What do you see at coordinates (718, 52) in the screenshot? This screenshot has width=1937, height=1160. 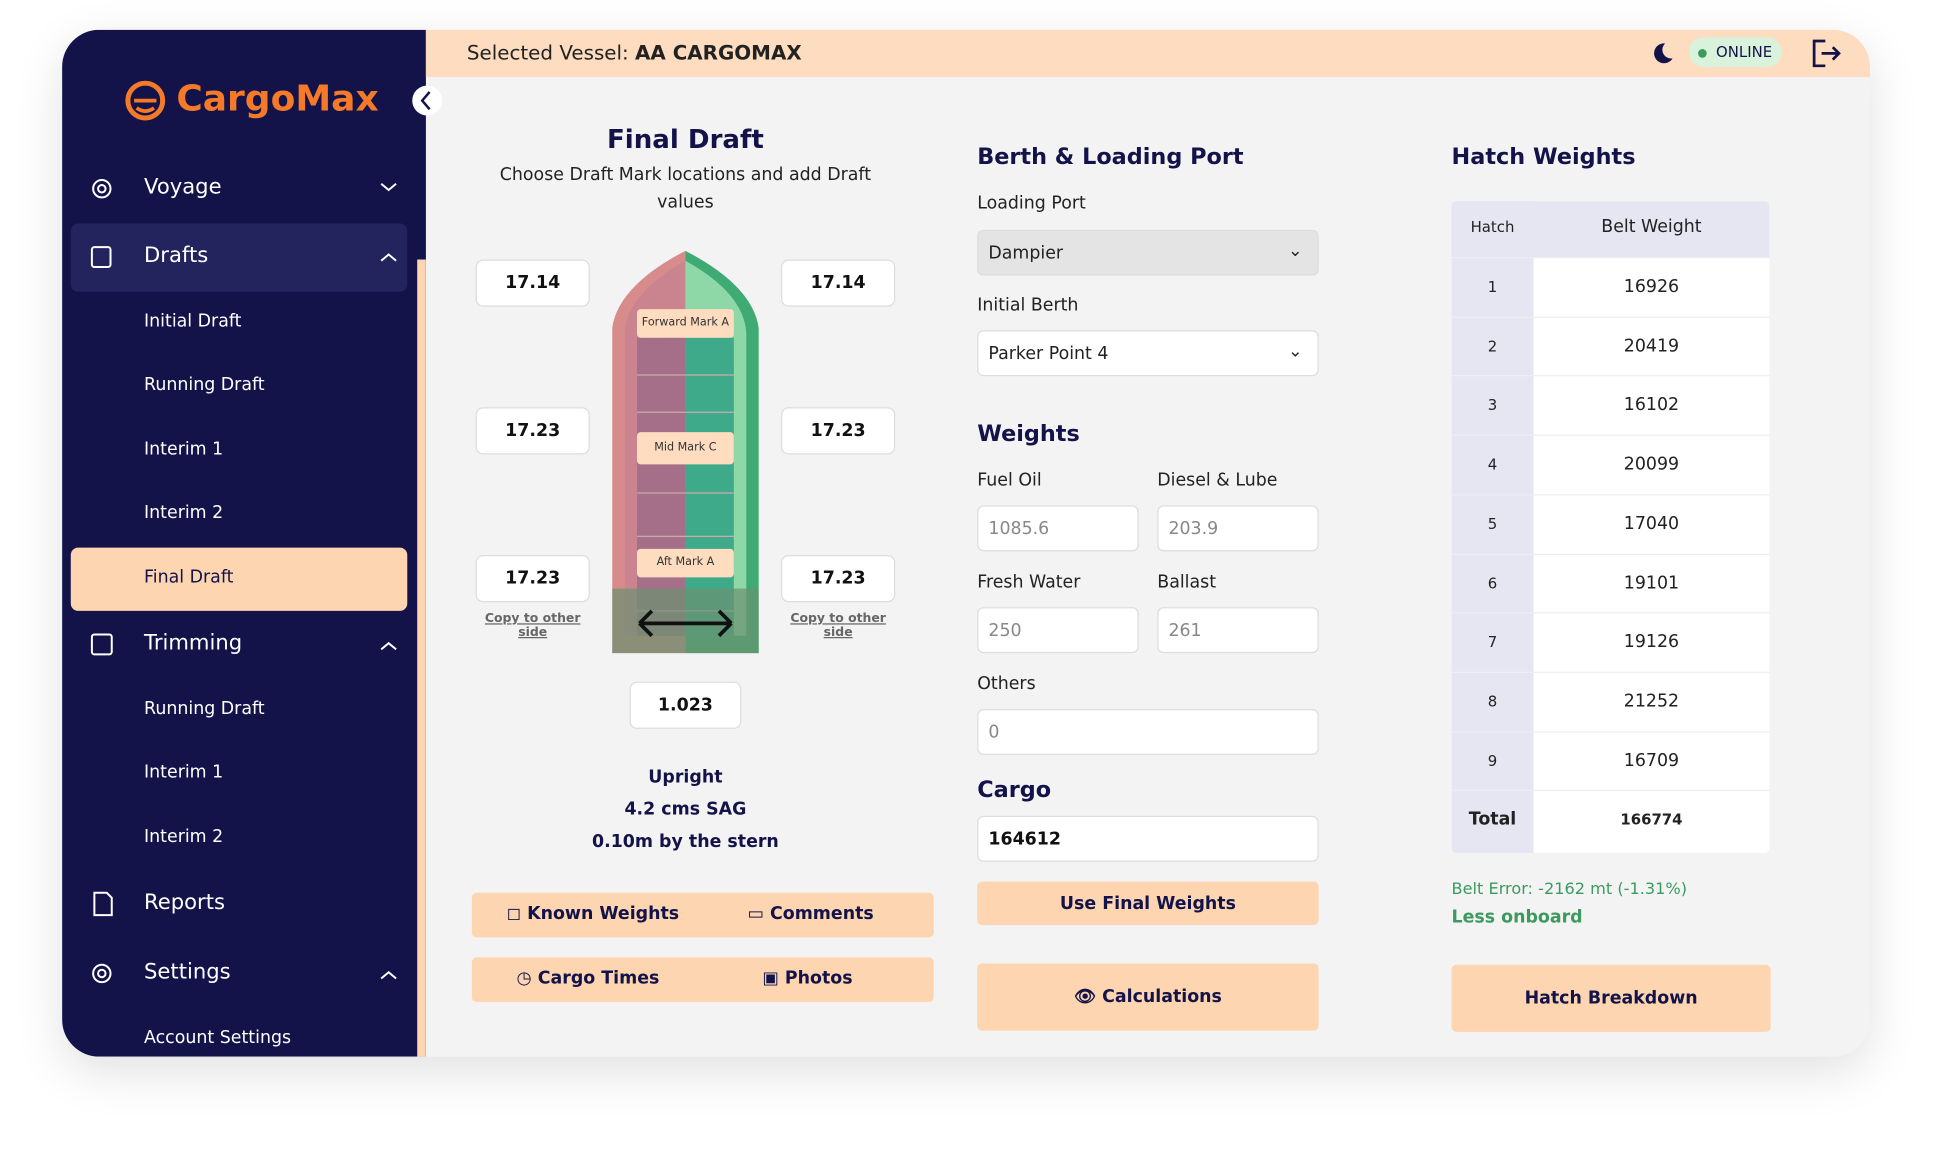 I see `vessel-name: AA CARGOMAX` at bounding box center [718, 52].